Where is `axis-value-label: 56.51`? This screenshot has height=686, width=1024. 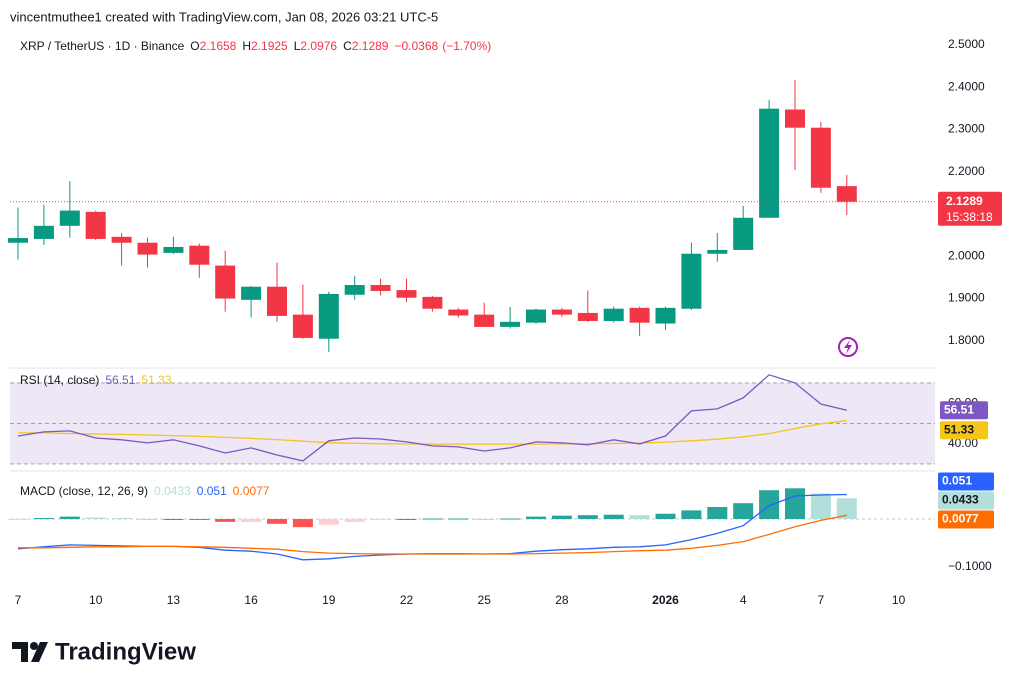 axis-value-label: 56.51 is located at coordinates (959, 409).